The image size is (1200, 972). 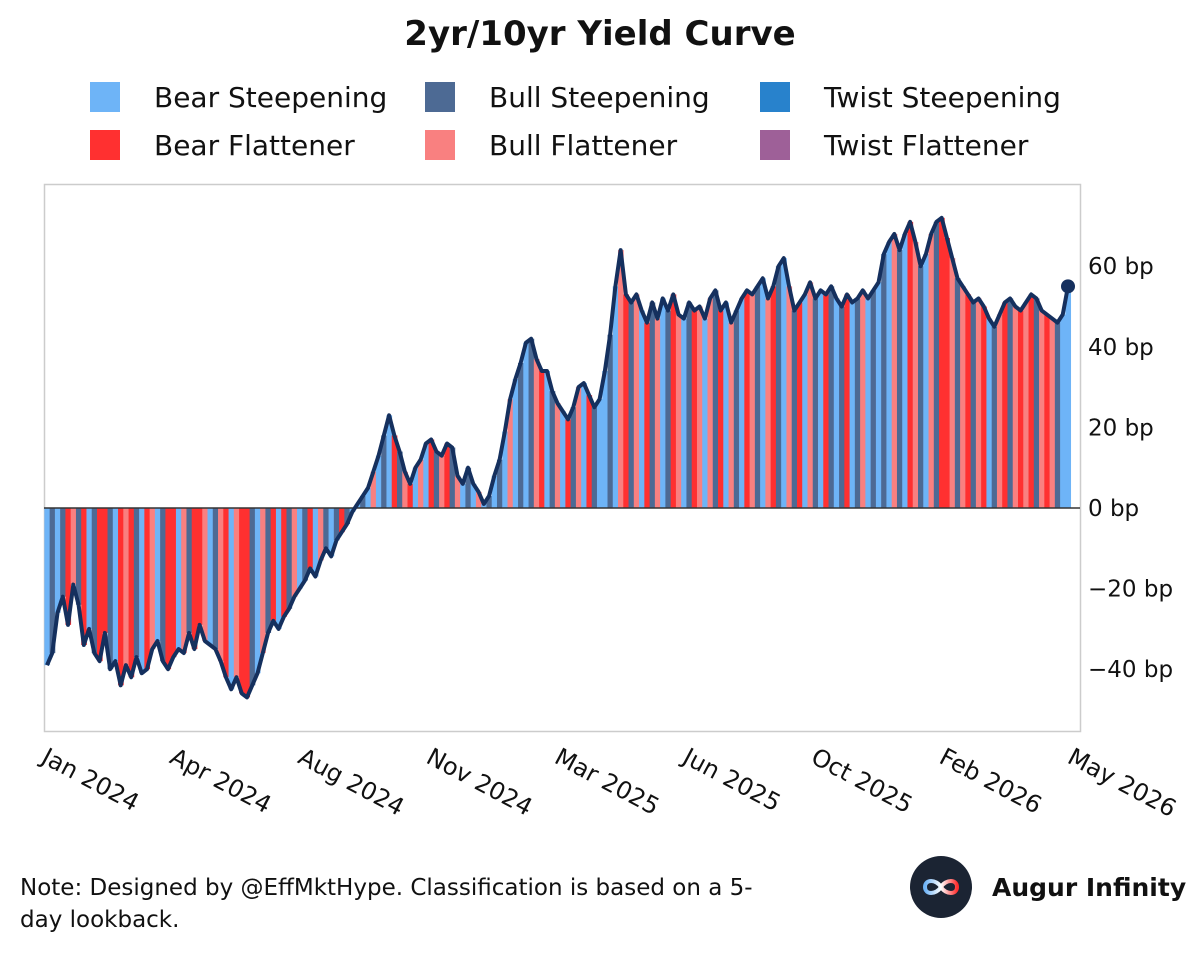 What do you see at coordinates (567, 97) in the screenshot?
I see `legend-item-bull-steepening: Bull Steepening` at bounding box center [567, 97].